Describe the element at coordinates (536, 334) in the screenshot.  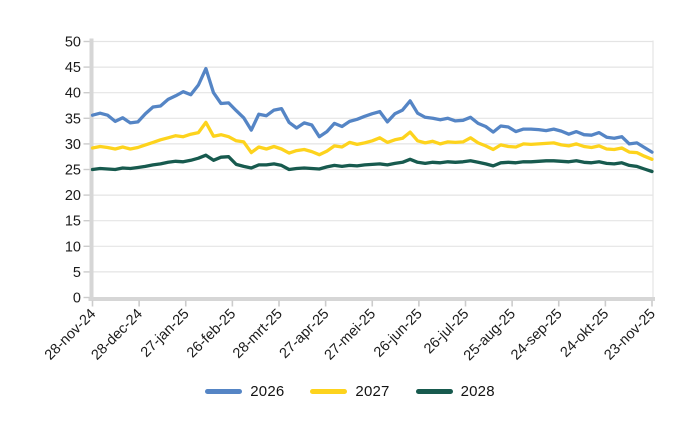
I see `x-axis-tick-label: 24-sep-25` at that location.